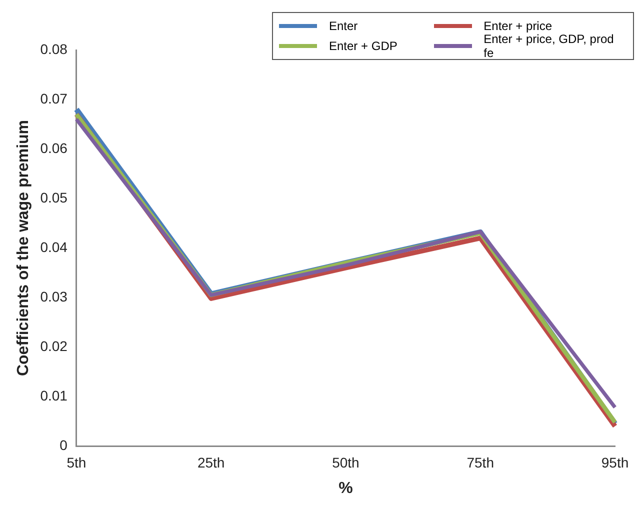 The height and width of the screenshot is (506, 639). What do you see at coordinates (54, 148) in the screenshot?
I see `y-tick-label: 0.06` at bounding box center [54, 148].